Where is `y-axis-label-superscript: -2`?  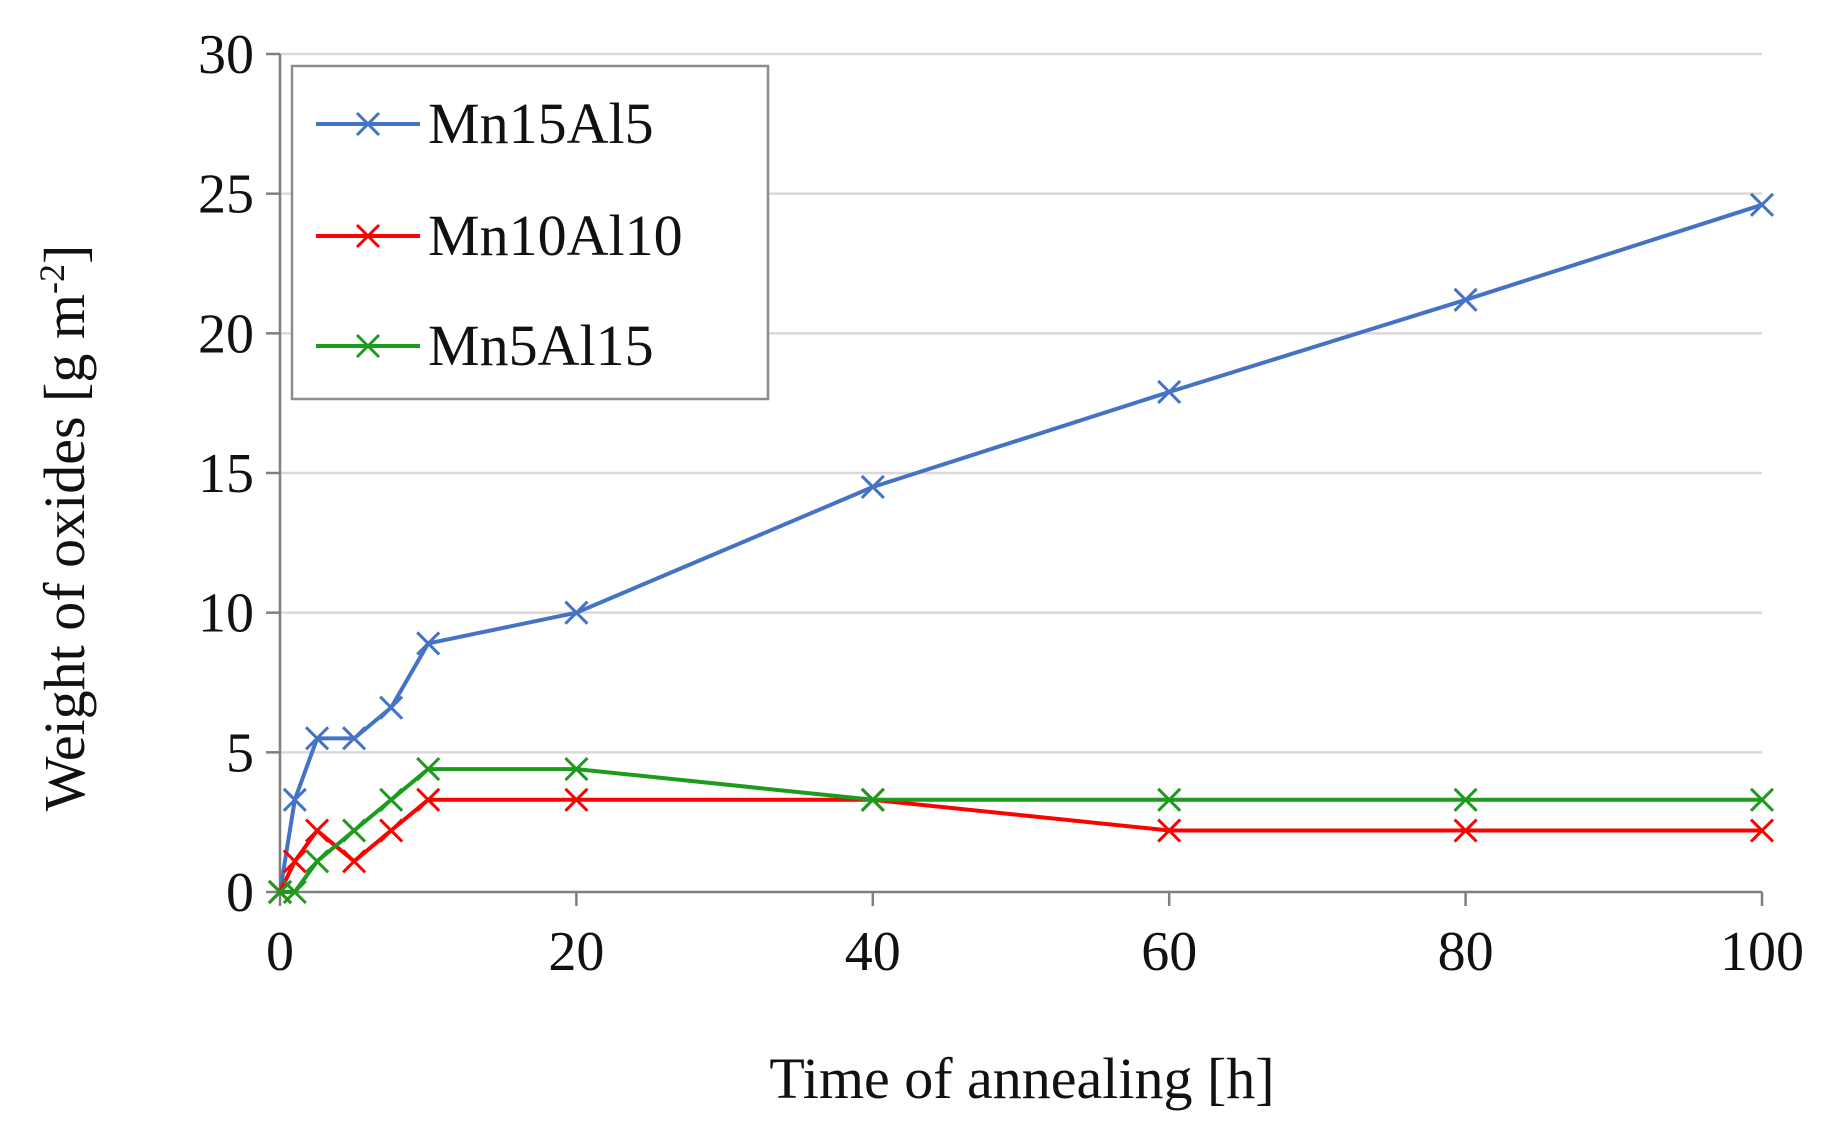
y-axis-label-superscript: -2 is located at coordinates (52, 279).